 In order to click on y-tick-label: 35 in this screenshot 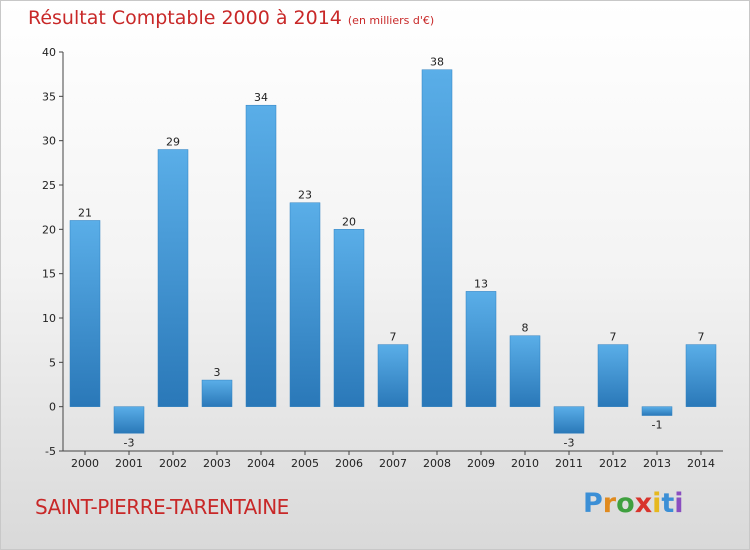, I will do `click(49, 96)`.